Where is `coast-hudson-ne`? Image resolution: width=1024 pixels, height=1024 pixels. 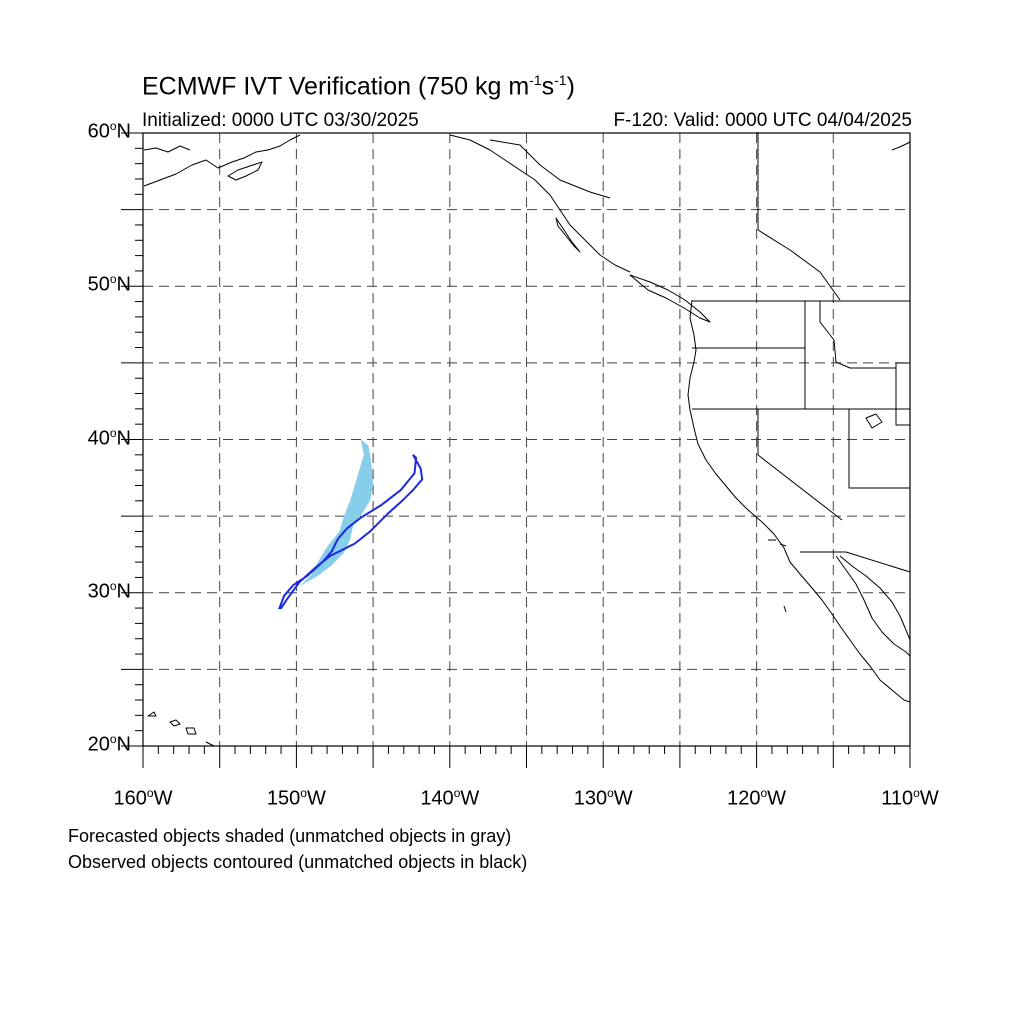 coast-hudson-ne is located at coordinates (901, 146).